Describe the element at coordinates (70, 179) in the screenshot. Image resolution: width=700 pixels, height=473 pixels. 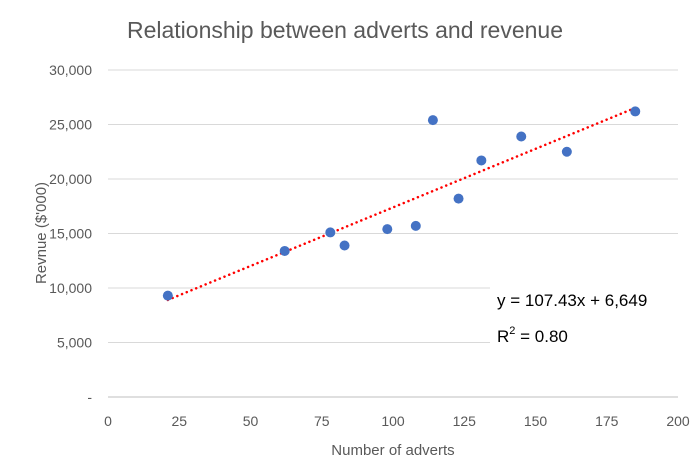
I see `y-tick-label: 20,000` at that location.